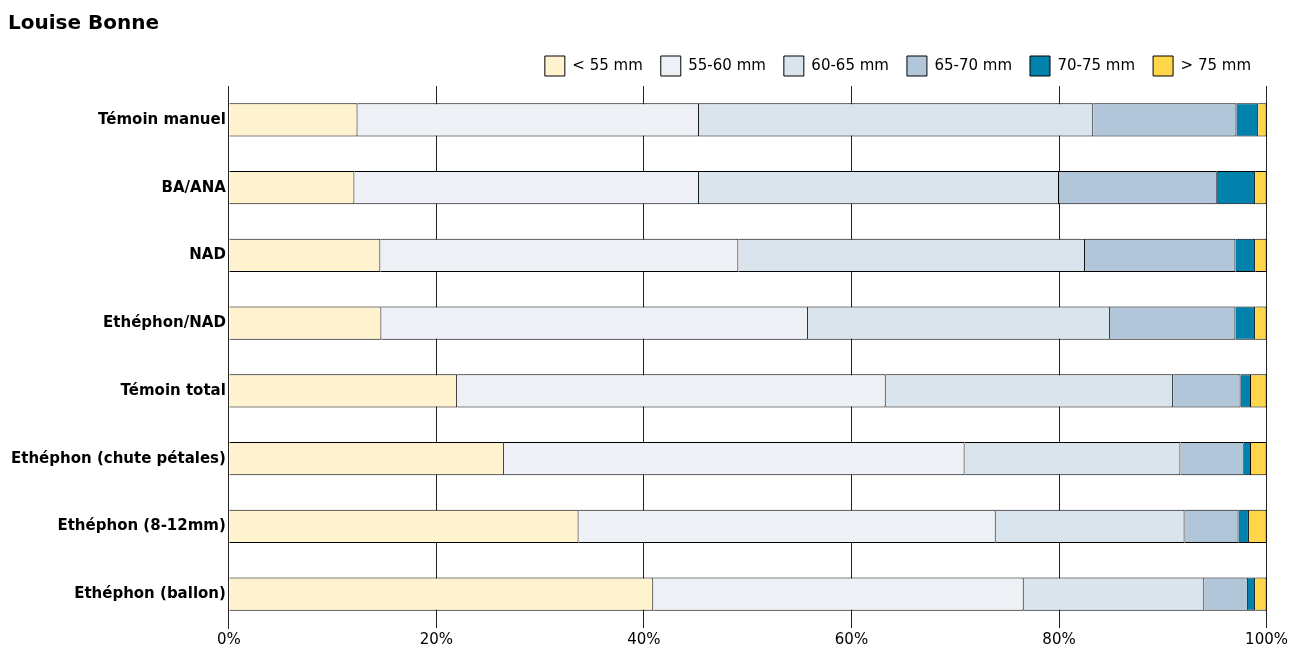  I want to click on y-tick-label: Ethéphon (chute pétales), so click(118, 457).